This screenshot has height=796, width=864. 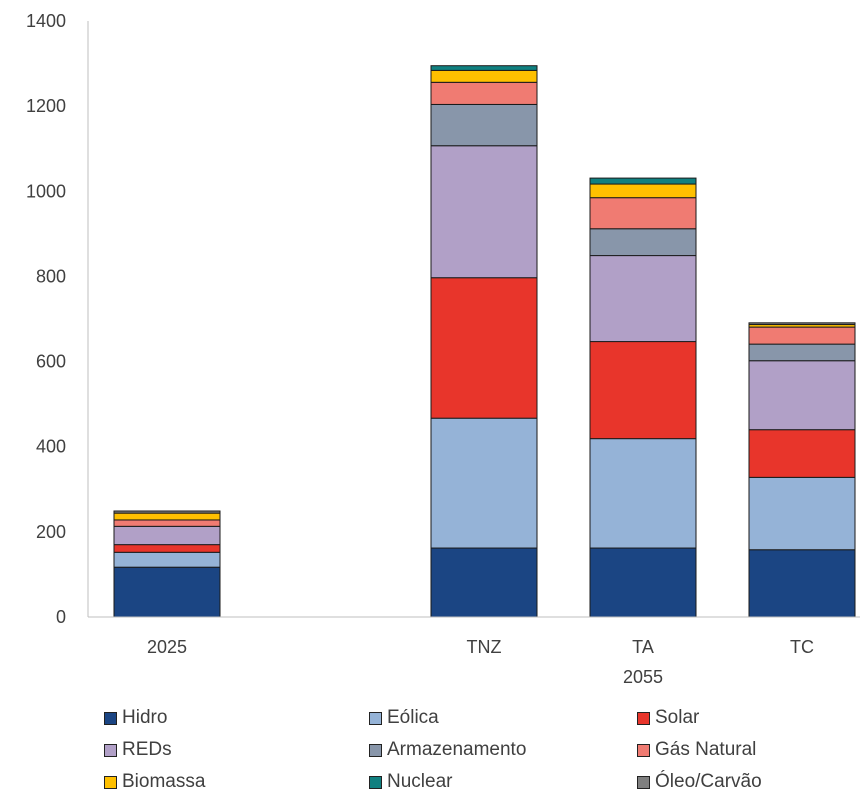 I want to click on y-tick-labels: 0 200 400 600 800 1000 1200 1400, so click(x=46, y=319).